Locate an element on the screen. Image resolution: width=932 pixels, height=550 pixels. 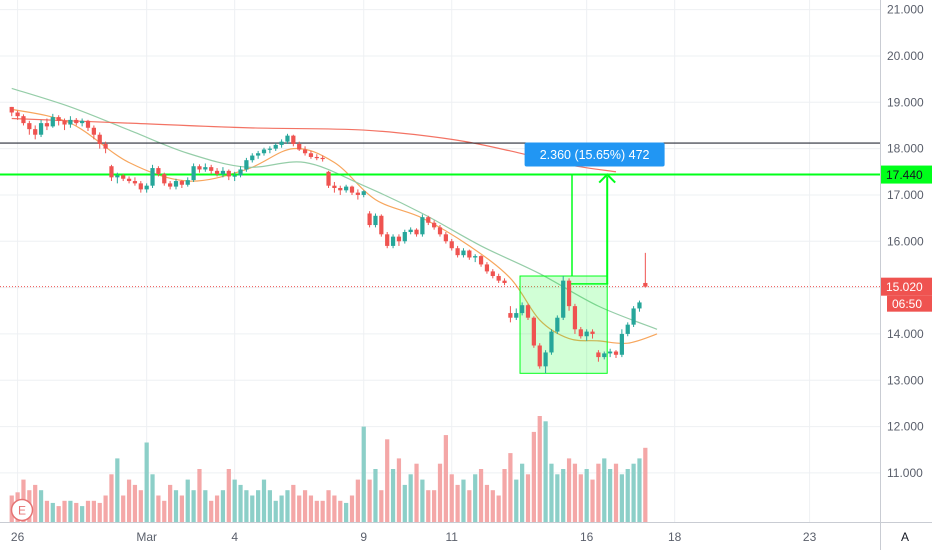
axis-badges: 17.440 15.020 06:50 is located at coordinates (906, 238).